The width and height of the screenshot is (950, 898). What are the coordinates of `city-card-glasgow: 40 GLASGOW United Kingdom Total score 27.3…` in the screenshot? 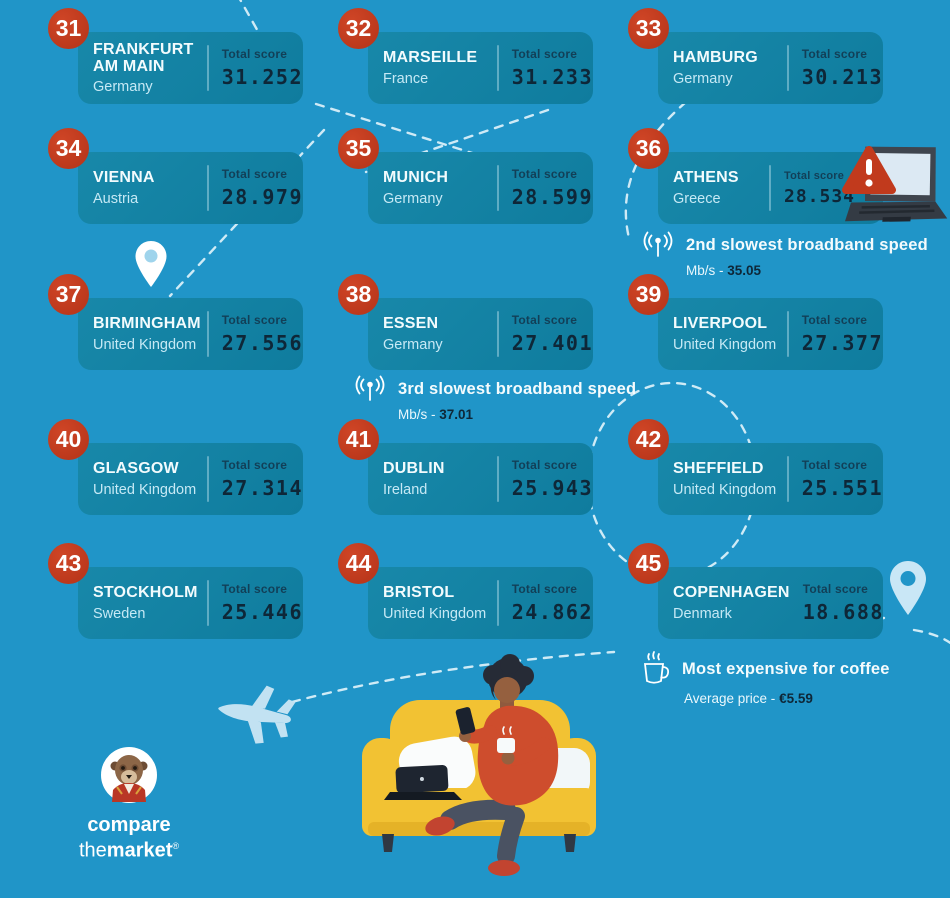 It's located at (175, 467).